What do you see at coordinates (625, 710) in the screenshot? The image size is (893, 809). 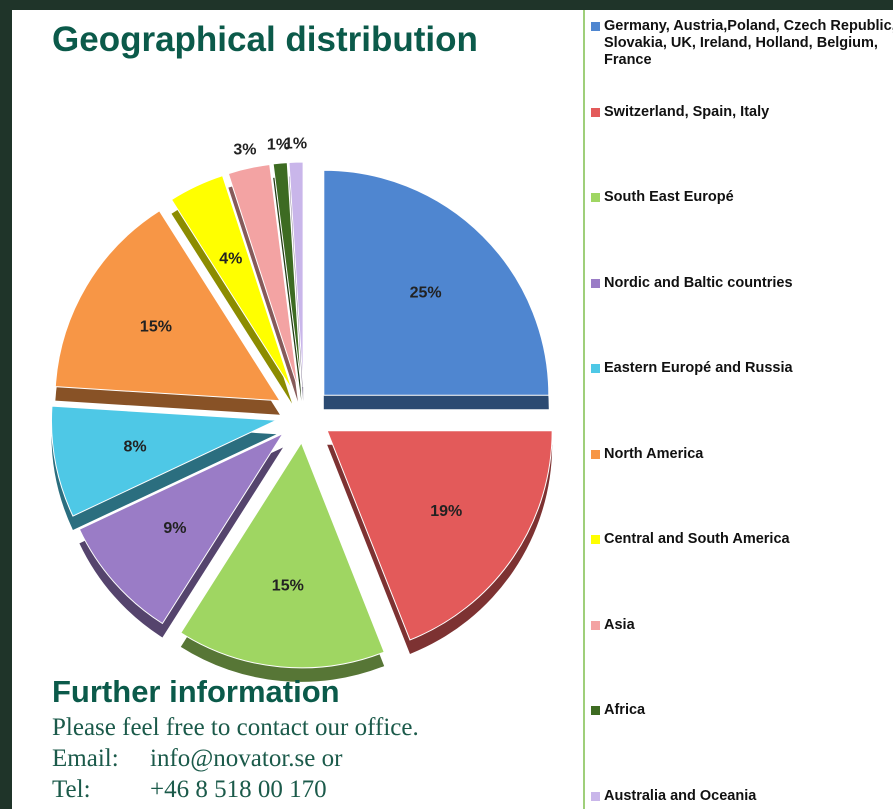 I see `legend-label: Africa` at bounding box center [625, 710].